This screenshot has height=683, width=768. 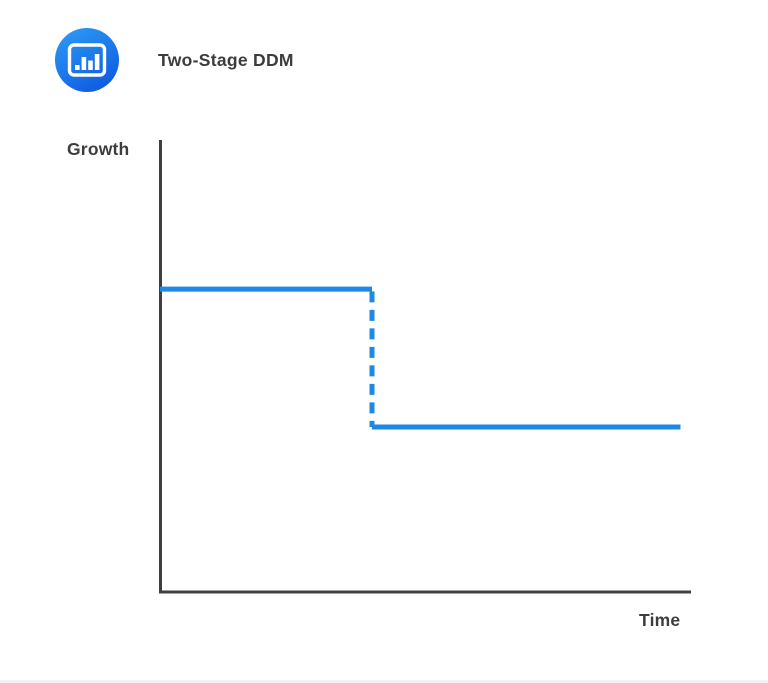 I want to click on series-group, so click(x=420, y=358).